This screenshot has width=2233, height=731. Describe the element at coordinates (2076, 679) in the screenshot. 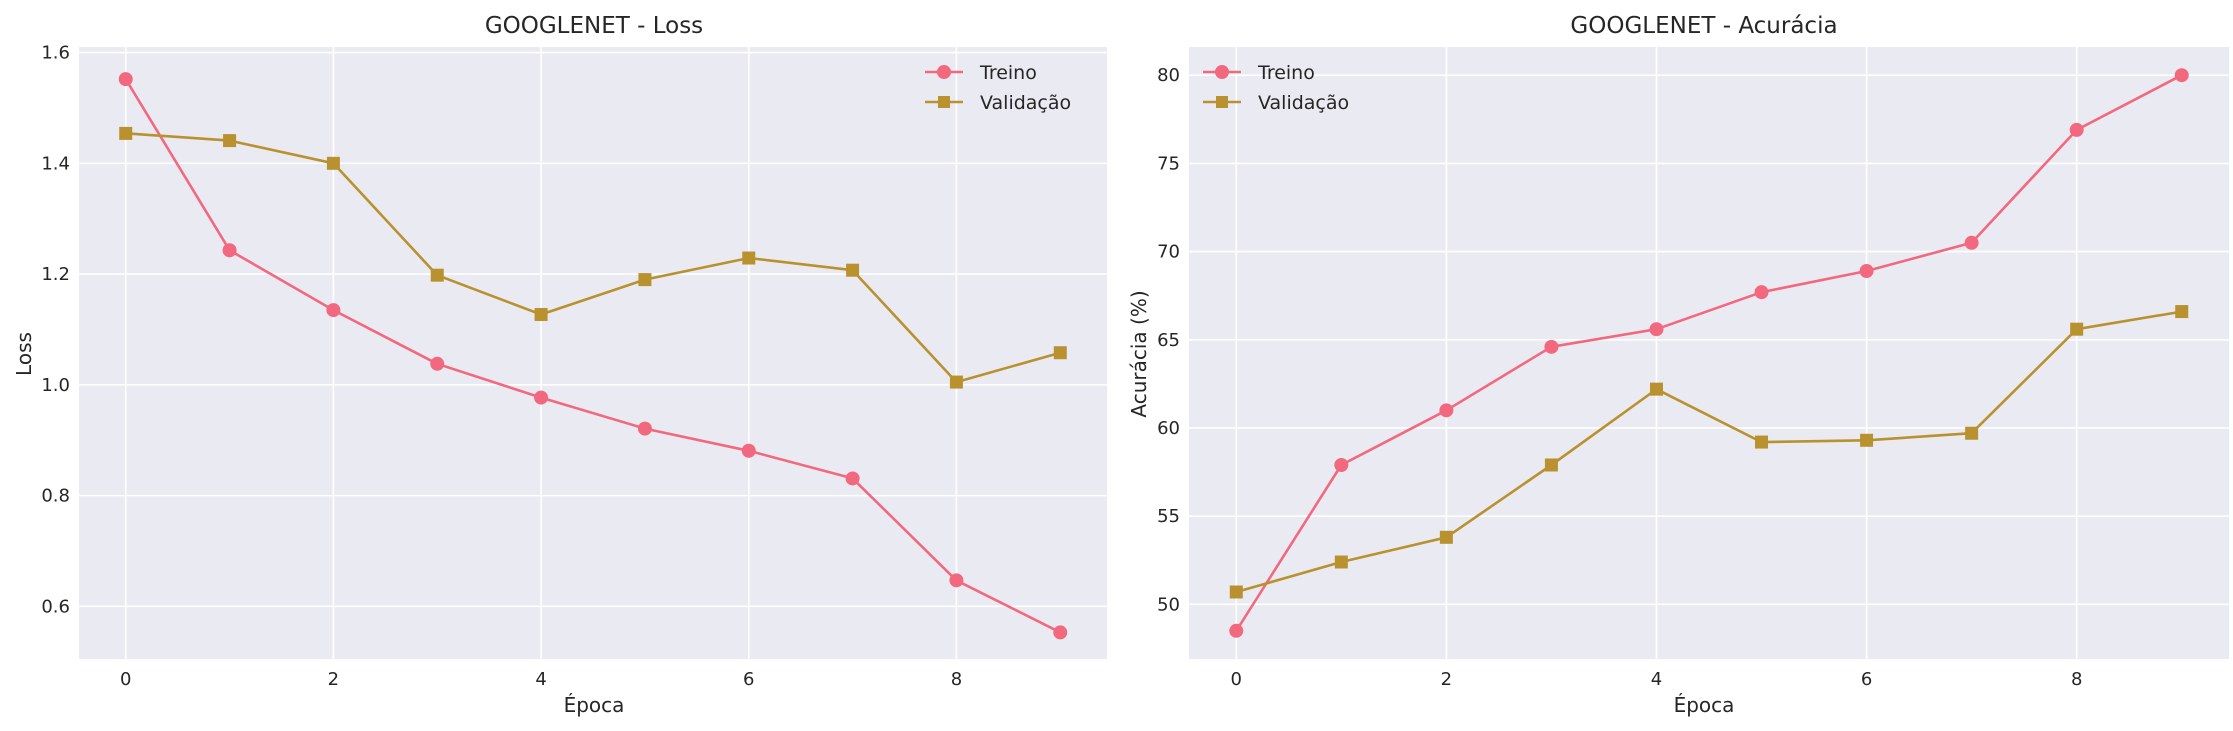

I see `accuracy-x-tick-label: 8` at that location.